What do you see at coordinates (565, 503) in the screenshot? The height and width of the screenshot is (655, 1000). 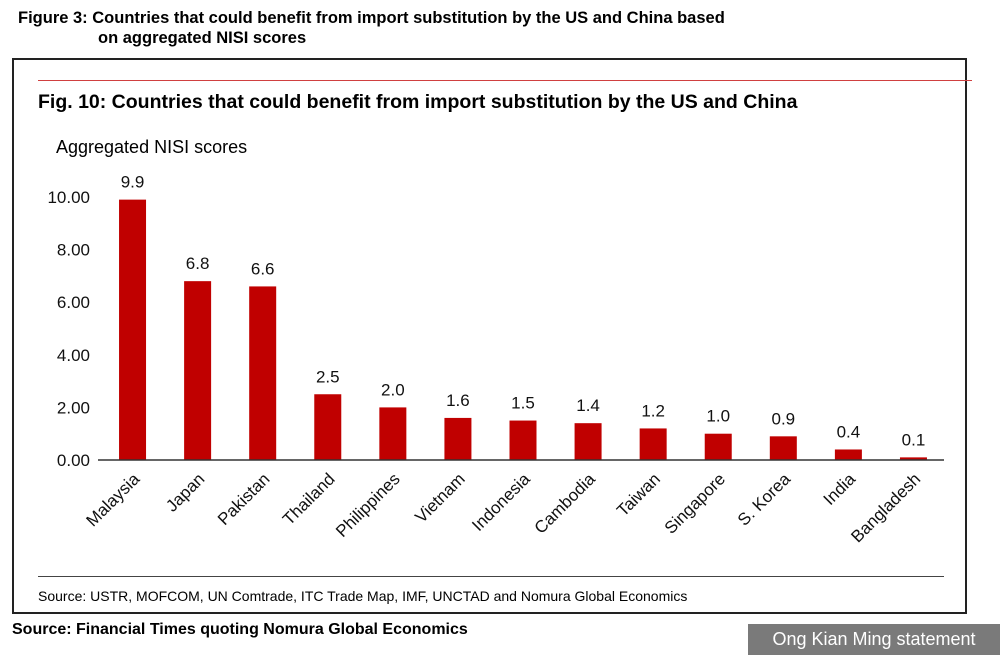 I see `x-tick-label: Cambodia` at bounding box center [565, 503].